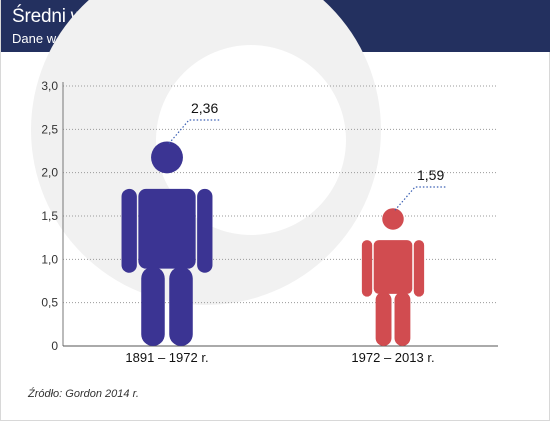 Image resolution: width=550 pixels, height=421 pixels. What do you see at coordinates (54, 346) in the screenshot?
I see `y-tick-label: 0` at bounding box center [54, 346].